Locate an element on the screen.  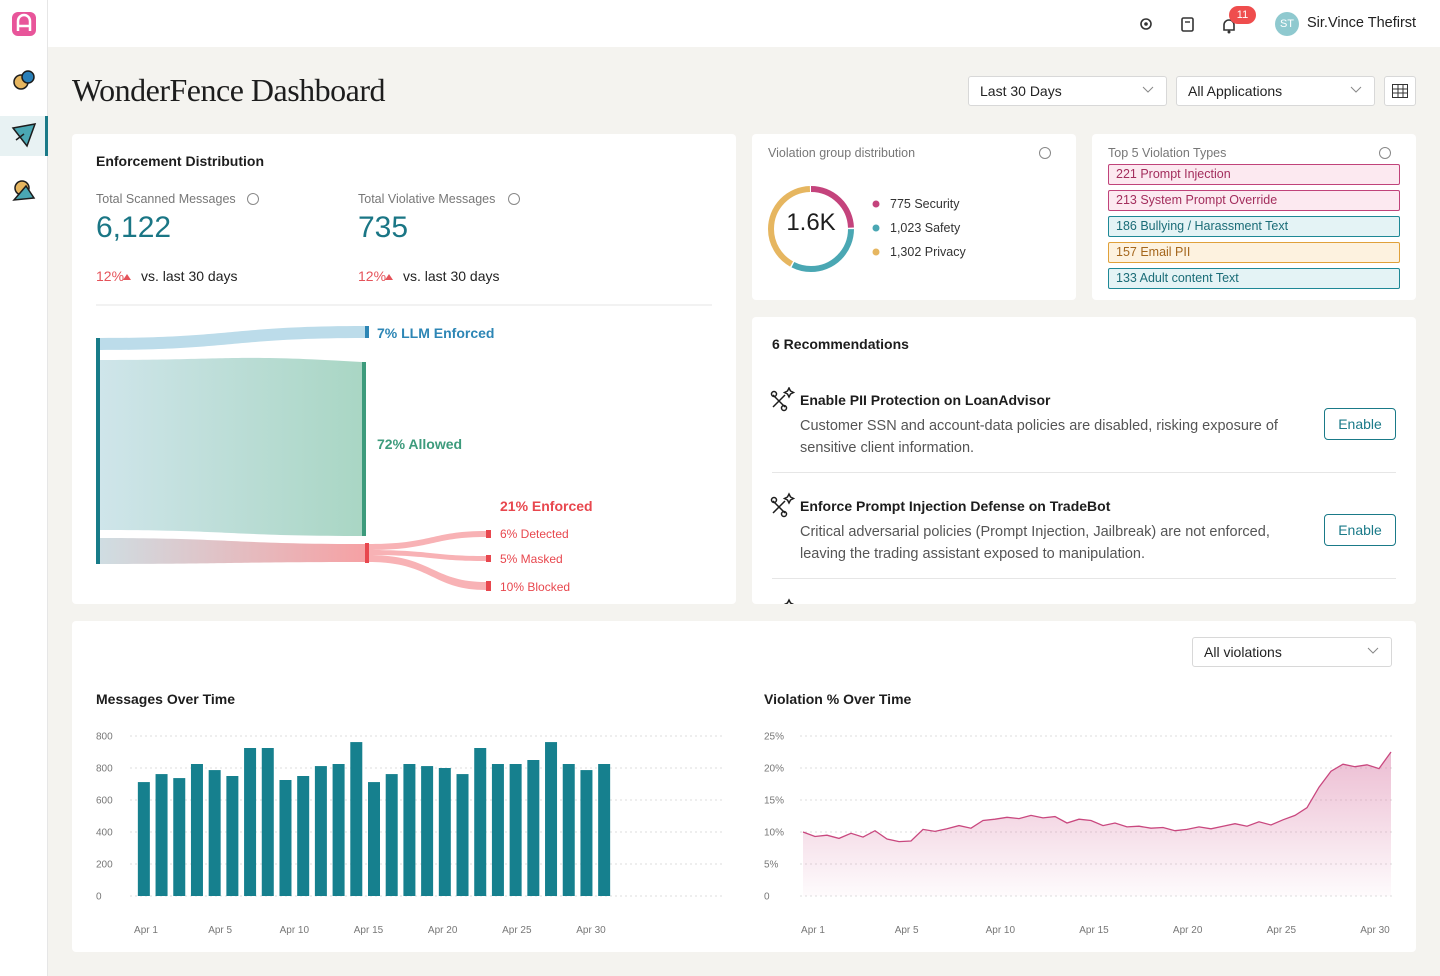
y-tick-label: 0 is located at coordinates (99, 897).